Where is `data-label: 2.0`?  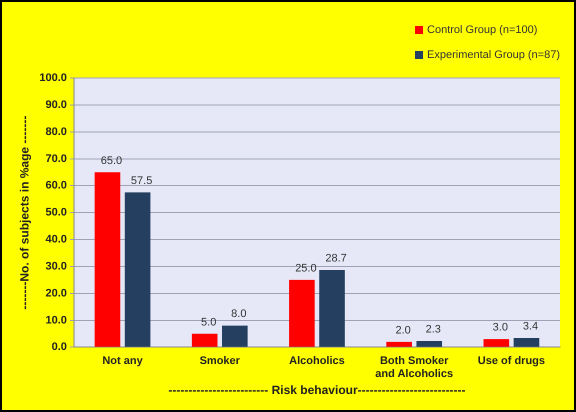 data-label: 2.0 is located at coordinates (403, 330).